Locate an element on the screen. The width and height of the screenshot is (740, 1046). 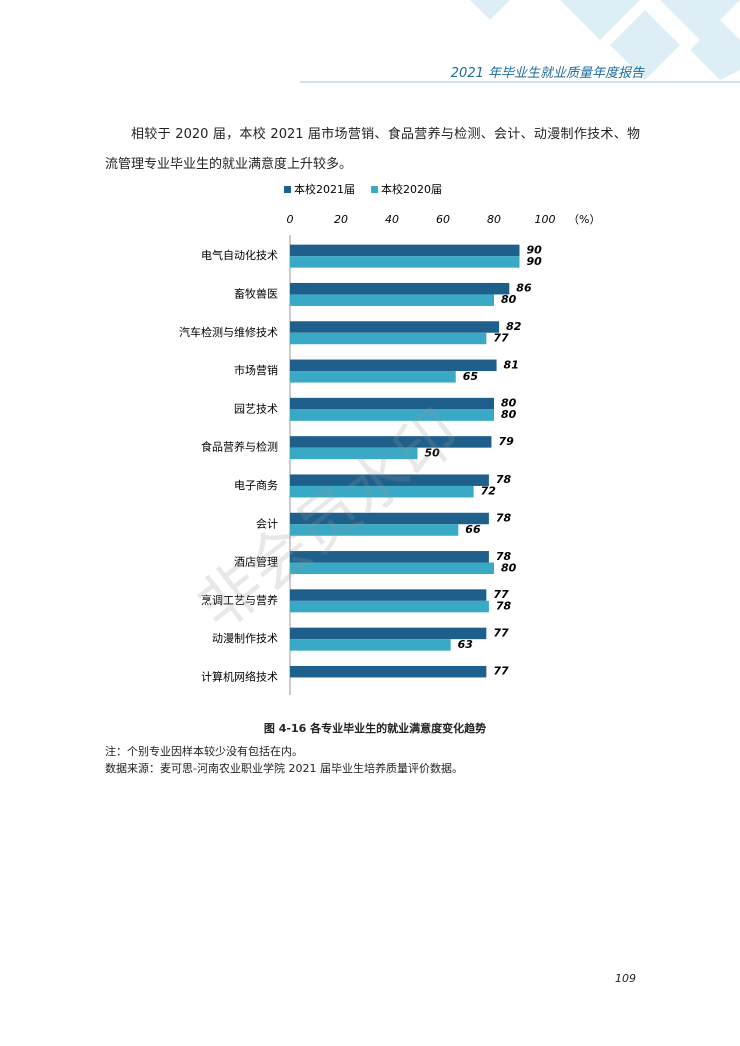
category-label: 市场营销 is located at coordinates (256, 370).